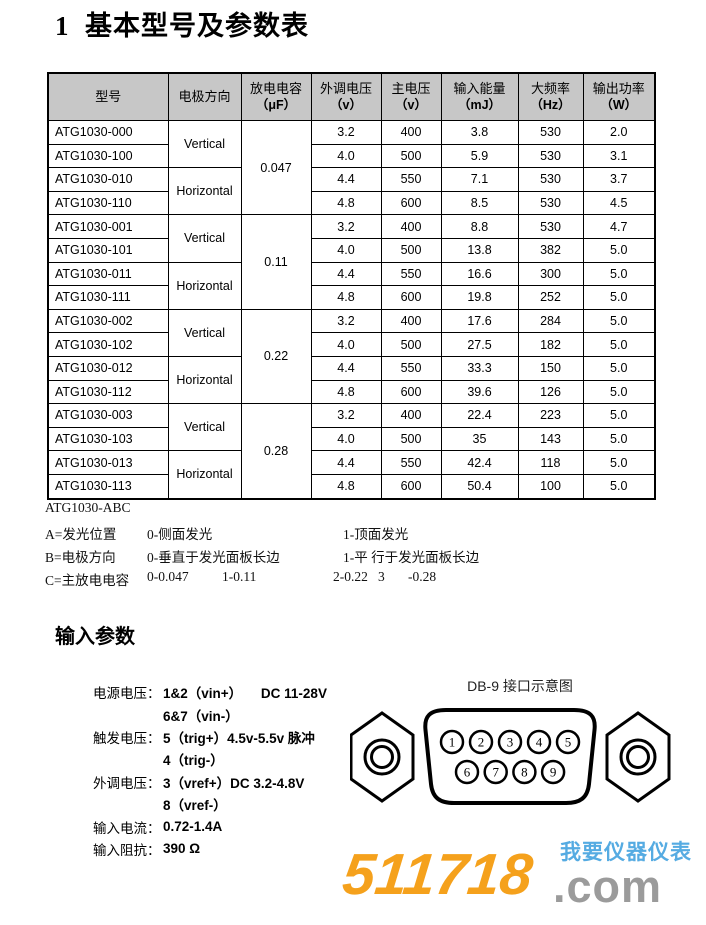  Describe the element at coordinates (351, 250) in the screenshot. I see `table-row: ATG1030-101 4.0 500 13.8 382 5.0` at that location.